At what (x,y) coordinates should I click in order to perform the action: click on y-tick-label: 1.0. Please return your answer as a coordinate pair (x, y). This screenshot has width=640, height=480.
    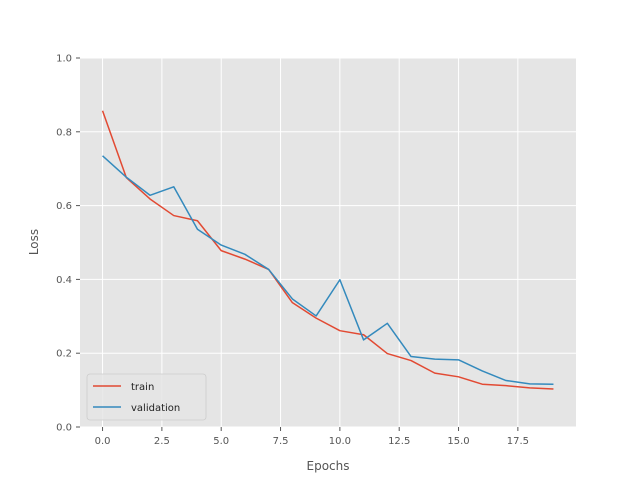
    Looking at the image, I should click on (64, 59).